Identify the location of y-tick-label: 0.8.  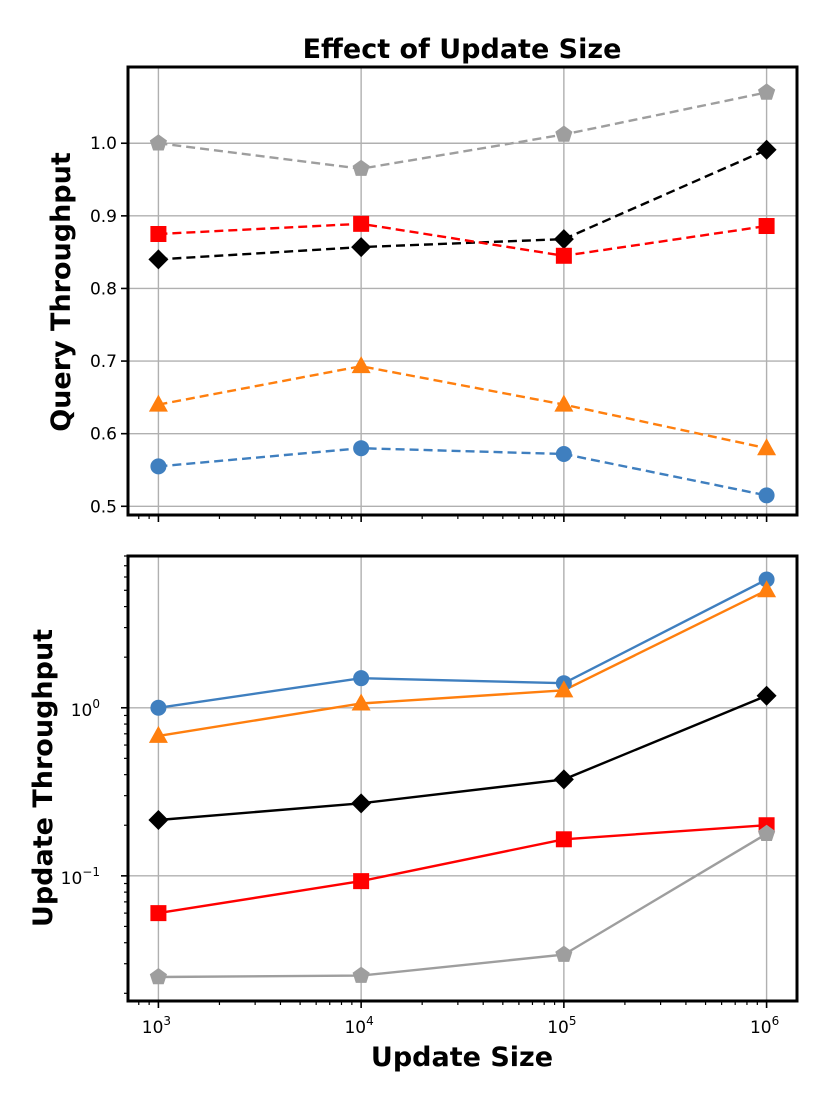
(103, 289).